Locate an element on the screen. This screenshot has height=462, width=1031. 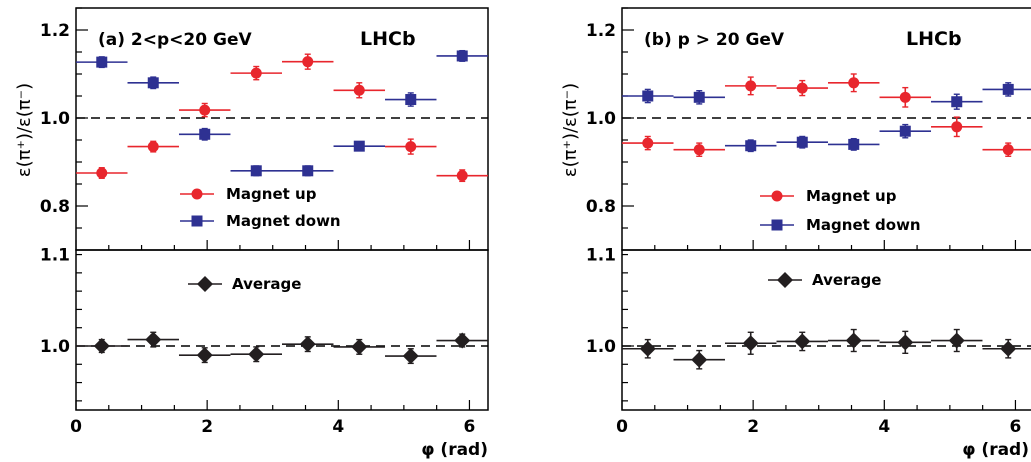
x-tick-label: 0 is located at coordinates (622, 427).